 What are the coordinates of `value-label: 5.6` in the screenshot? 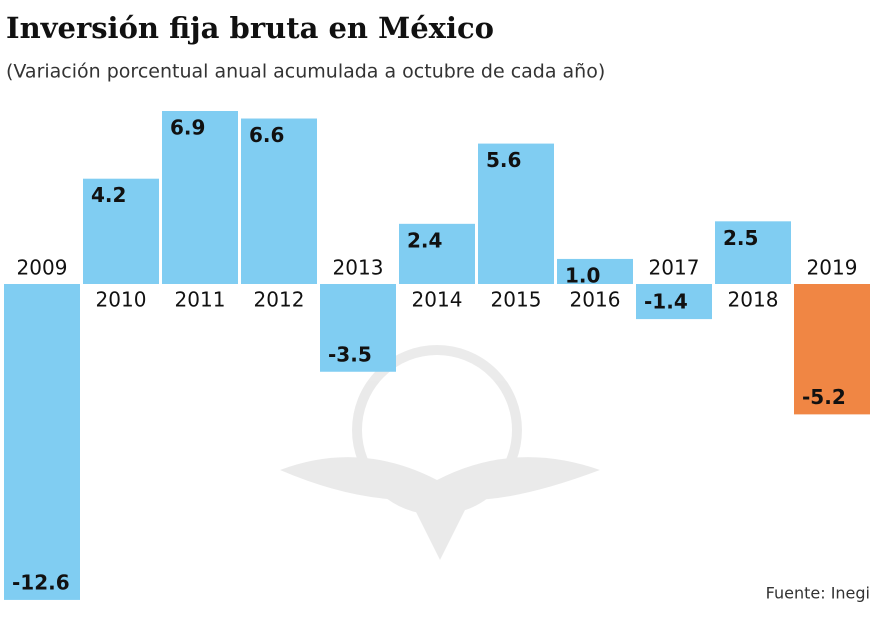 It's located at (503, 160).